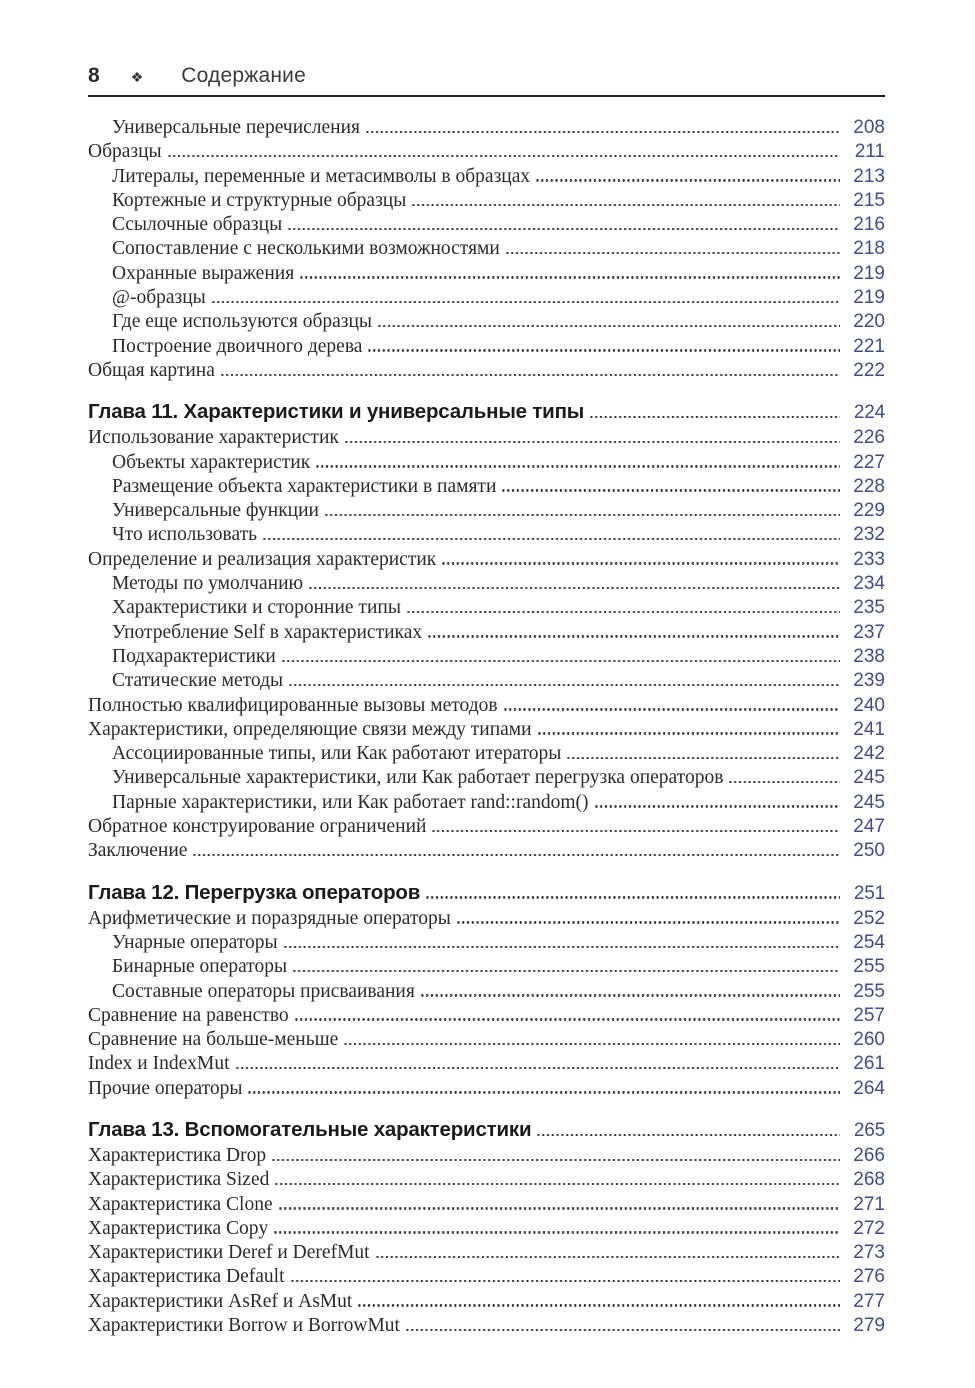 This screenshot has width=975, height=1388. Describe the element at coordinates (486, 371) in the screenshot. I see `toc-entry: Общая картина 222` at that location.